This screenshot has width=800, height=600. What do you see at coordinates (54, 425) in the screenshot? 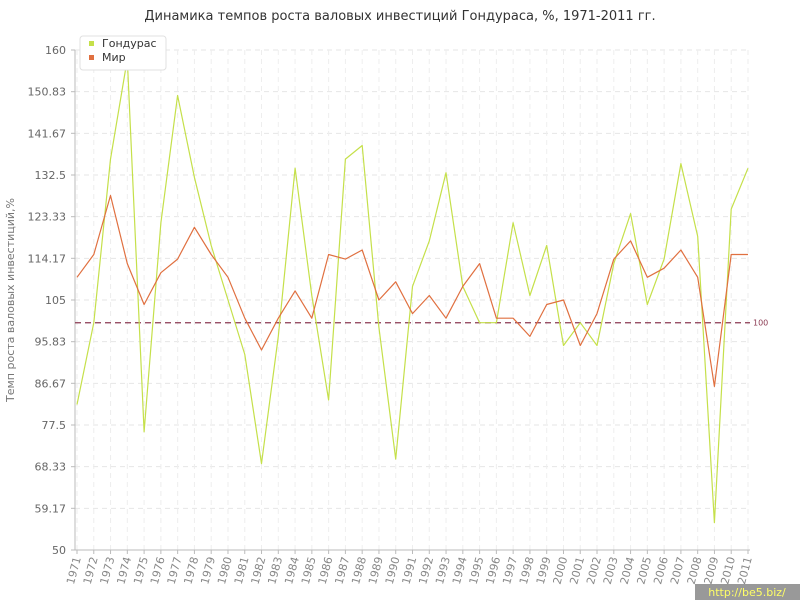
I see `y-tick-label: 77.5` at bounding box center [54, 425].